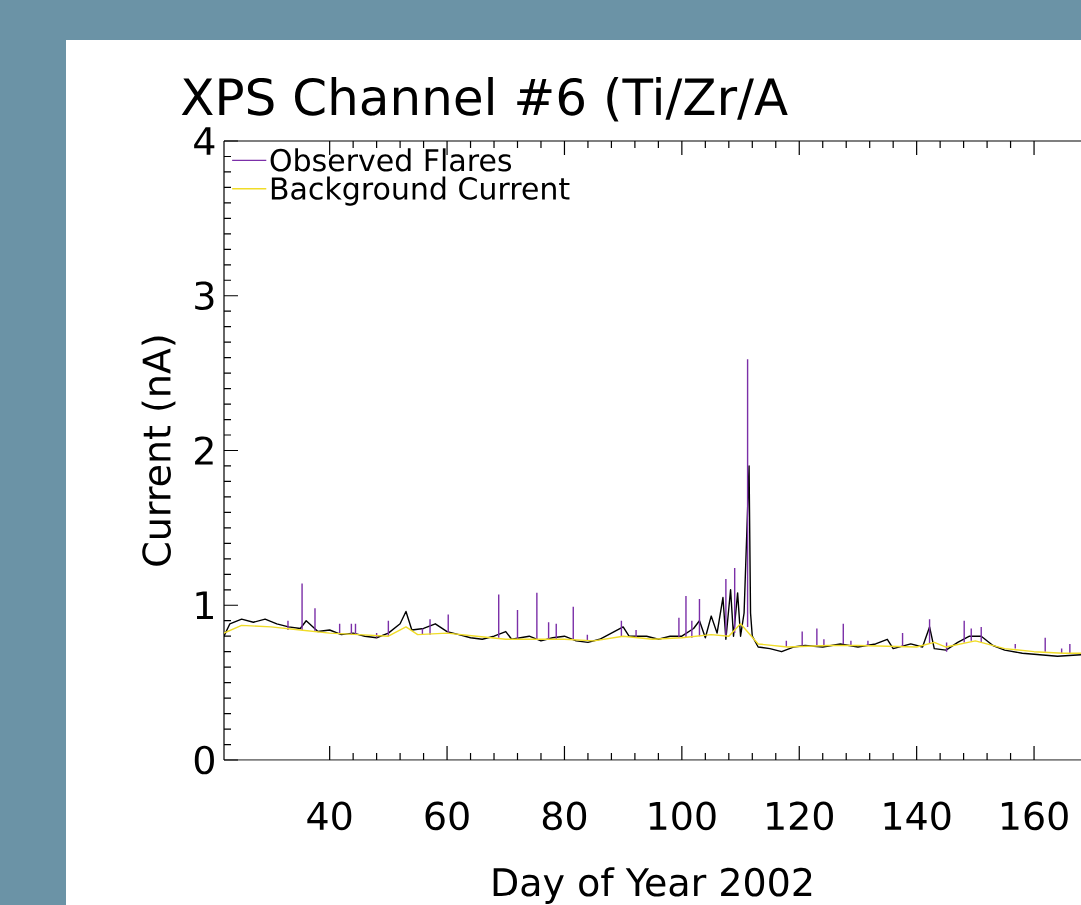 The image size is (1081, 905). I want to click on y-tick-label: 3, so click(204, 296).